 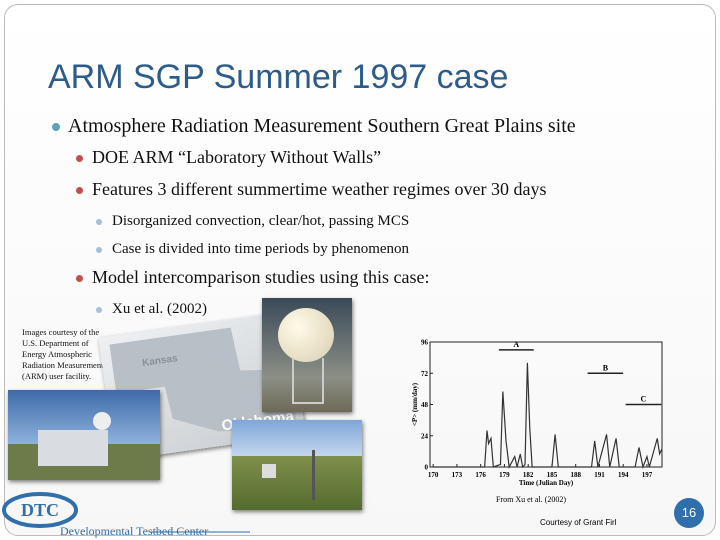 I want to click on period-label: A, so click(x=516, y=344).